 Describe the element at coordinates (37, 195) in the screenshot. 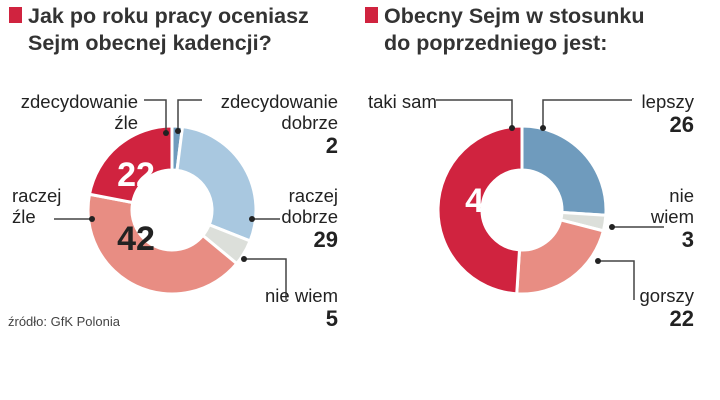

I see `chart-1-label-raczej-zle-line-1: raczej` at that location.